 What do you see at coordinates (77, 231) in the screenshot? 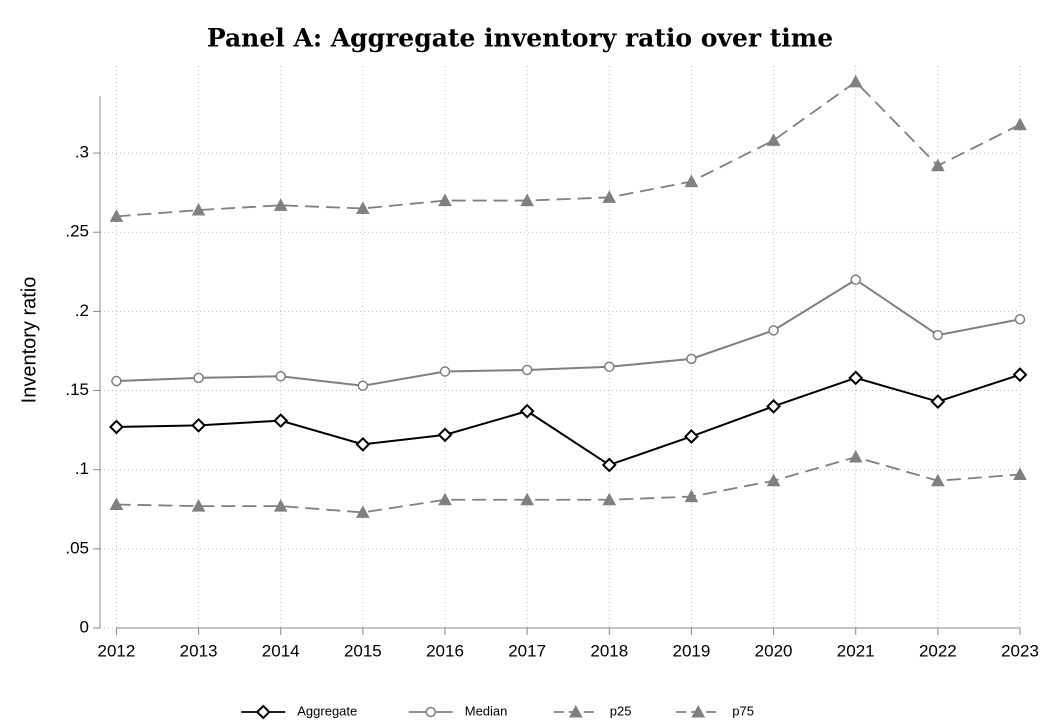
I see `y-tick-label: .25` at bounding box center [77, 231].